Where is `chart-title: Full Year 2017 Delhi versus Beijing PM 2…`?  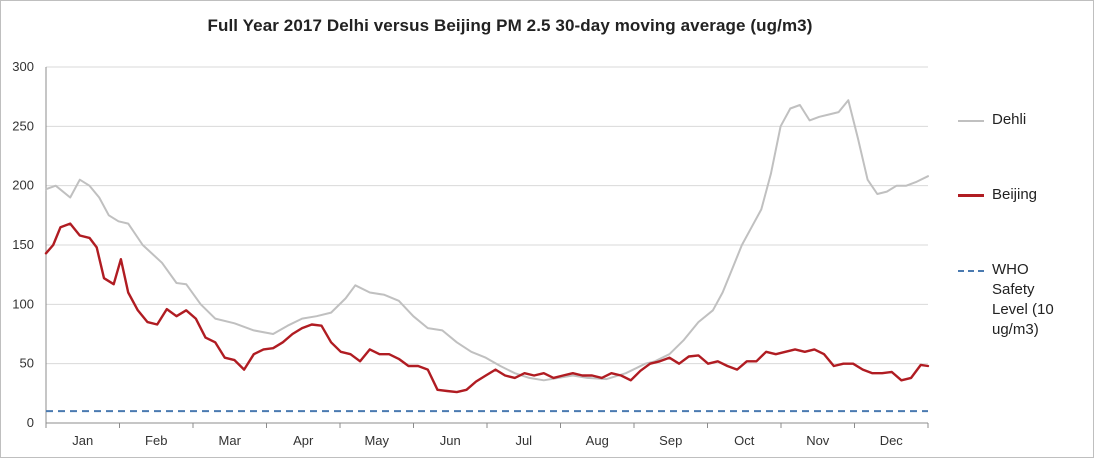
chart-title: Full Year 2017 Delhi versus Beijing PM 2… is located at coordinates (510, 25).